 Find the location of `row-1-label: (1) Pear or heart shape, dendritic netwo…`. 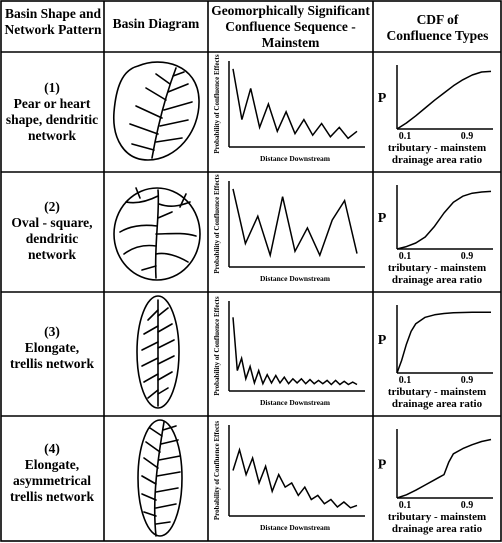

row-1-label: (1) Pear or heart shape, dendritic netwo… is located at coordinates (52, 112).